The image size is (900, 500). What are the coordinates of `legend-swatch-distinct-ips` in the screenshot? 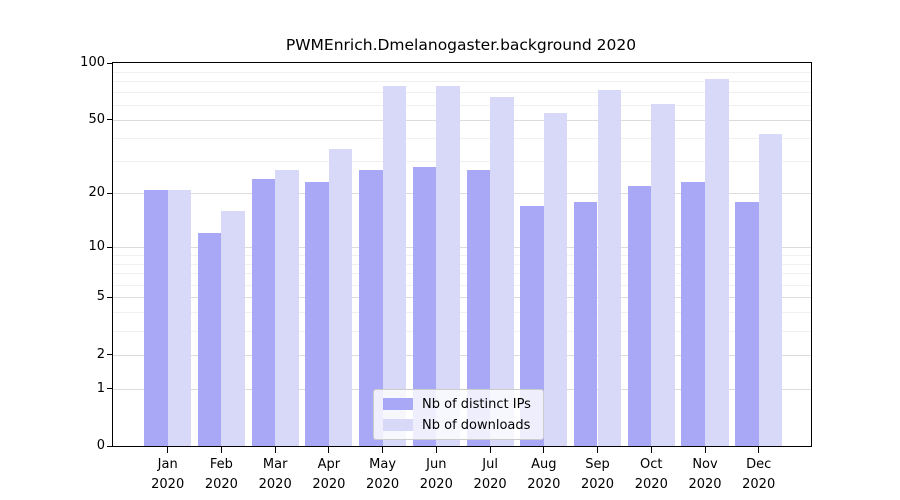 It's located at (398, 404).